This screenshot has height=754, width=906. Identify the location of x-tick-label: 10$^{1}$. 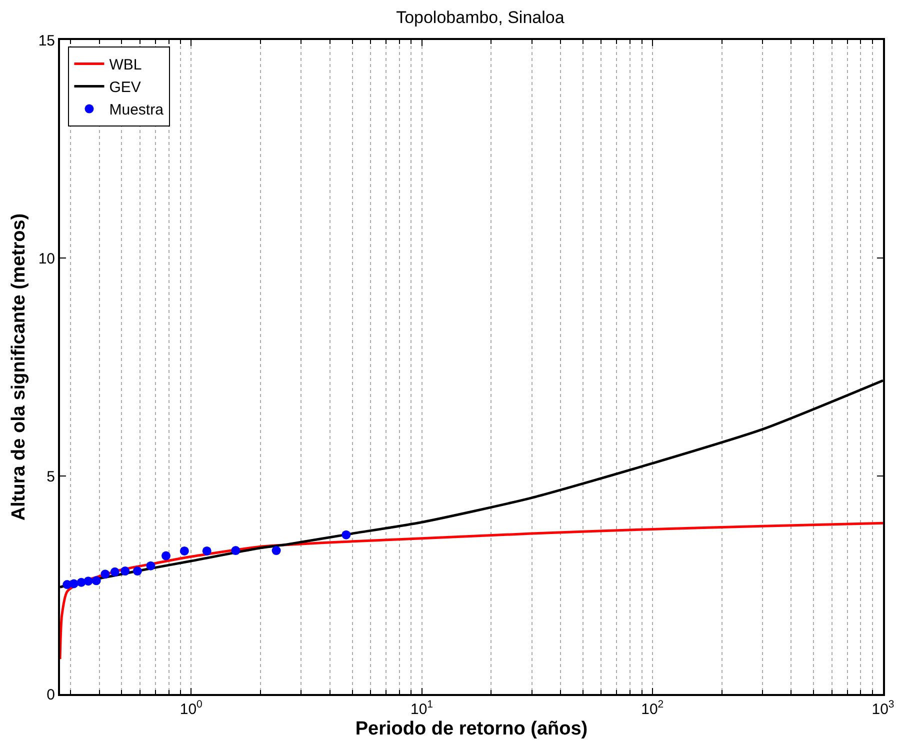
(422, 708).